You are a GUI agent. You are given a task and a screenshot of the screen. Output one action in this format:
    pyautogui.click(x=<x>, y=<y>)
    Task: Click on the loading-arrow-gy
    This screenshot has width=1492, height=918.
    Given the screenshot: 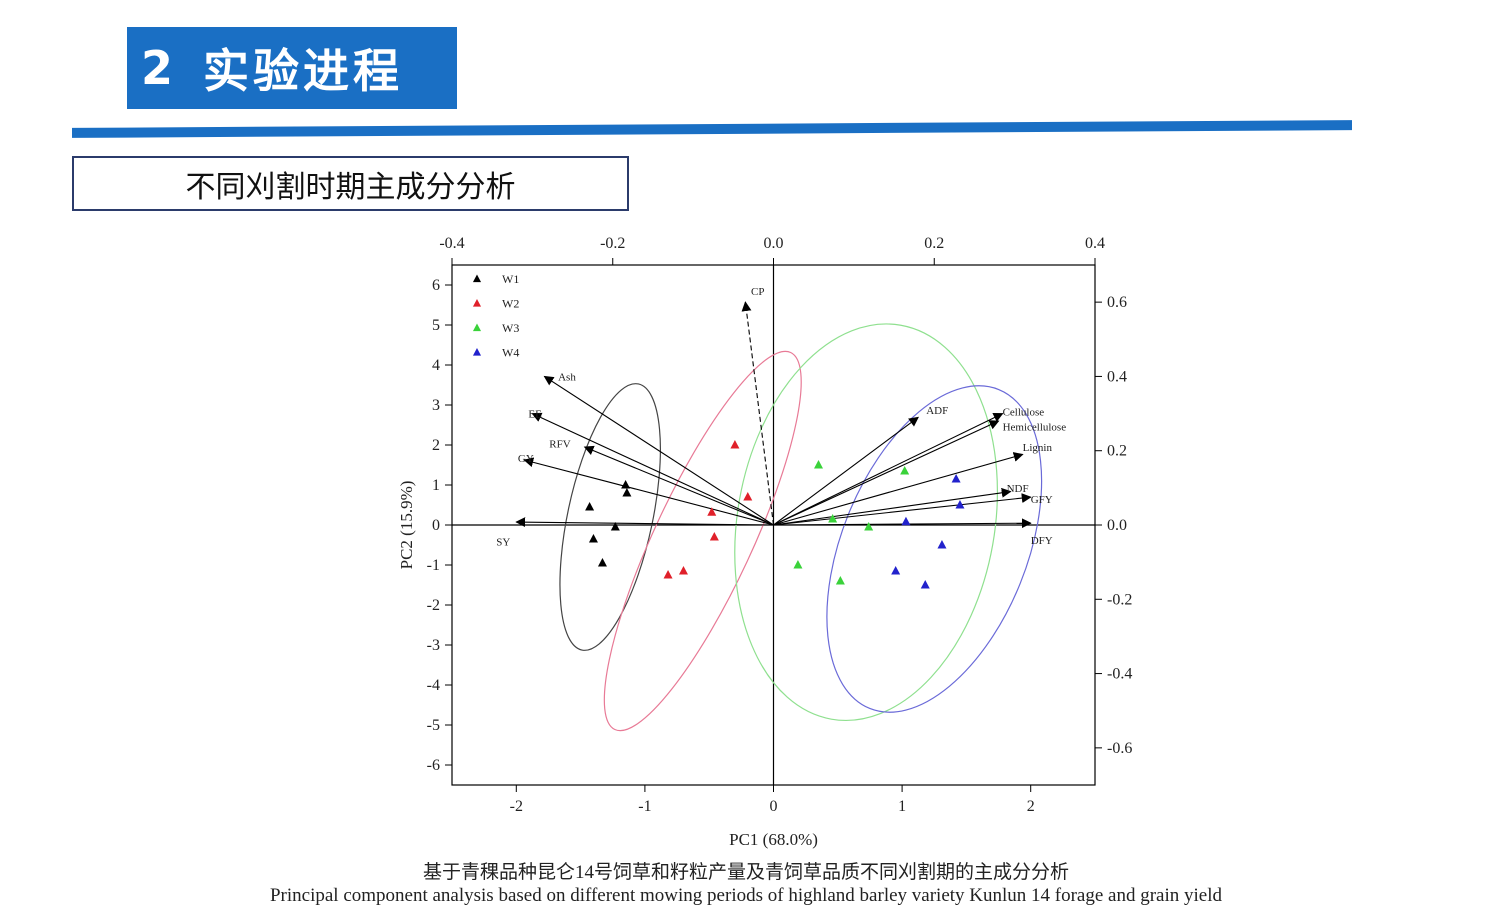 What is the action you would take?
    pyautogui.click(x=648, y=491)
    